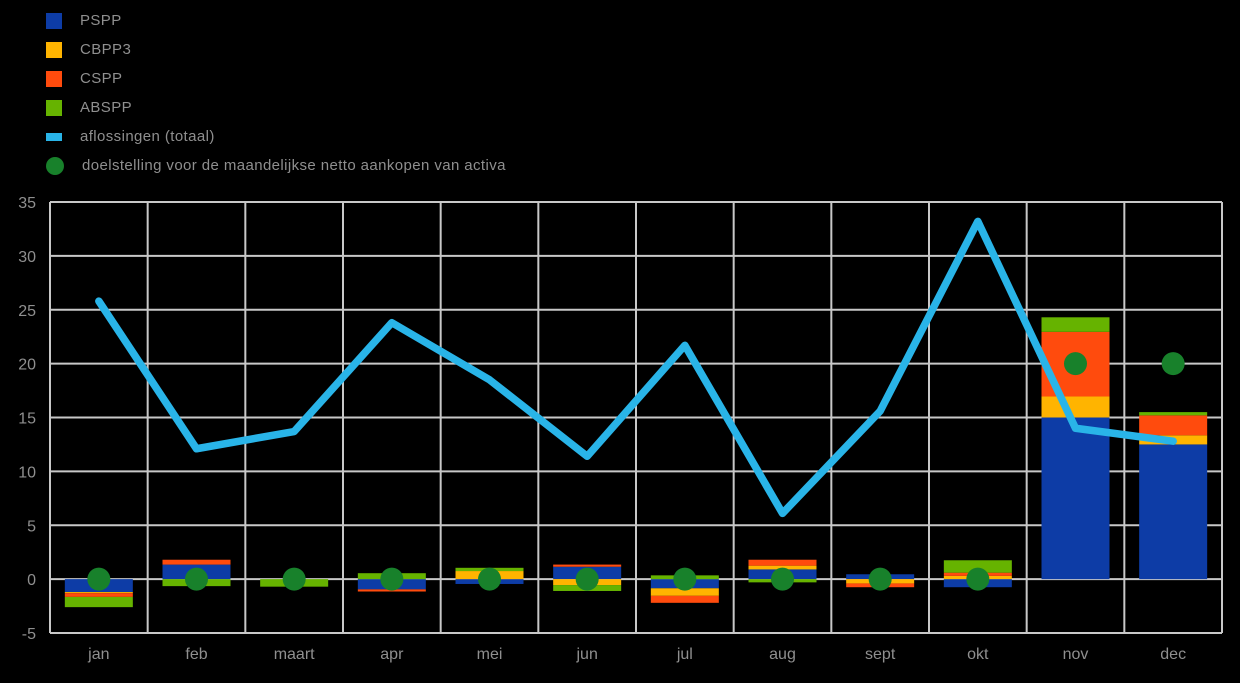 Image resolution: width=1240 pixels, height=683 pixels. What do you see at coordinates (55, 165) in the screenshot?
I see `doelstelling-swatch-icon` at bounding box center [55, 165].